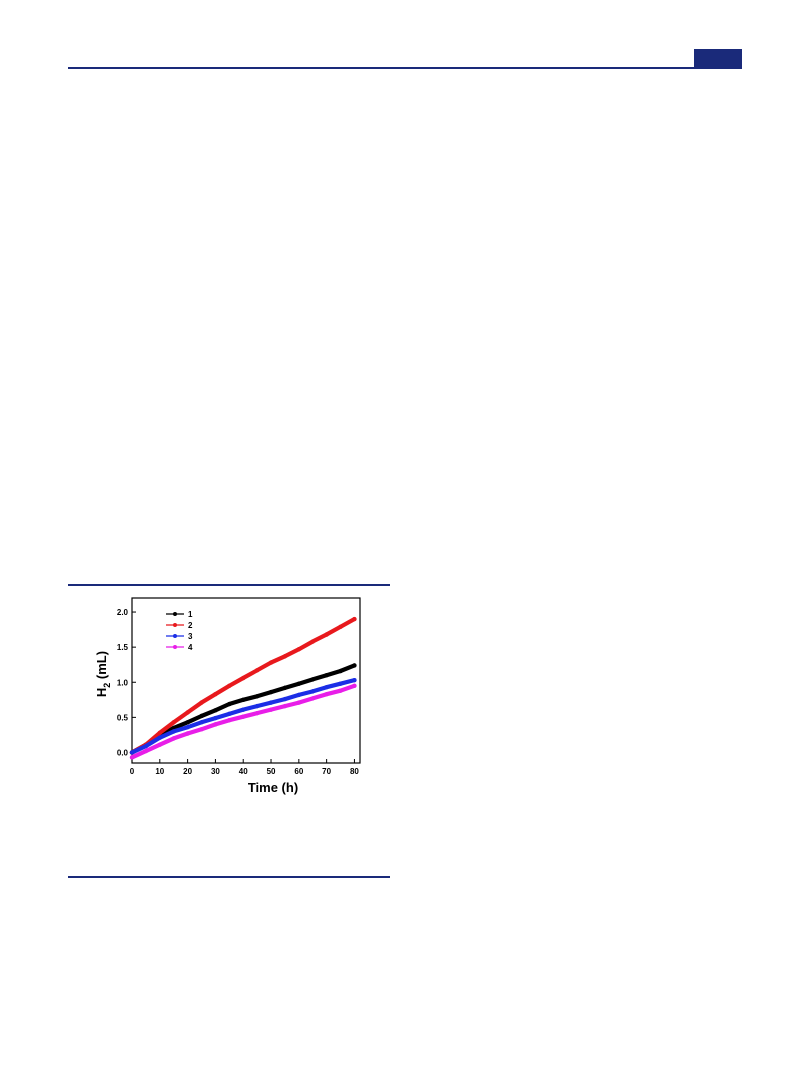 The image size is (809, 1067). I want to click on legend-label-2: 2, so click(190, 625).